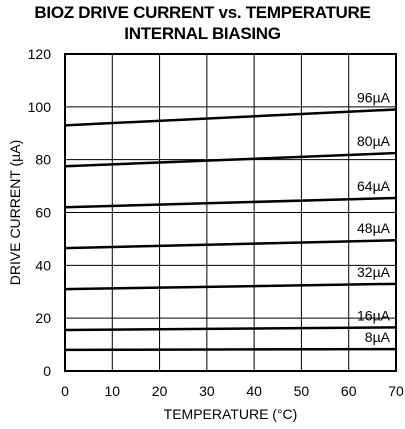 This screenshot has height=429, width=405. Describe the element at coordinates (202, 33) in the screenshot. I see `chart-subtitle: INTERNAL BIASING` at that location.